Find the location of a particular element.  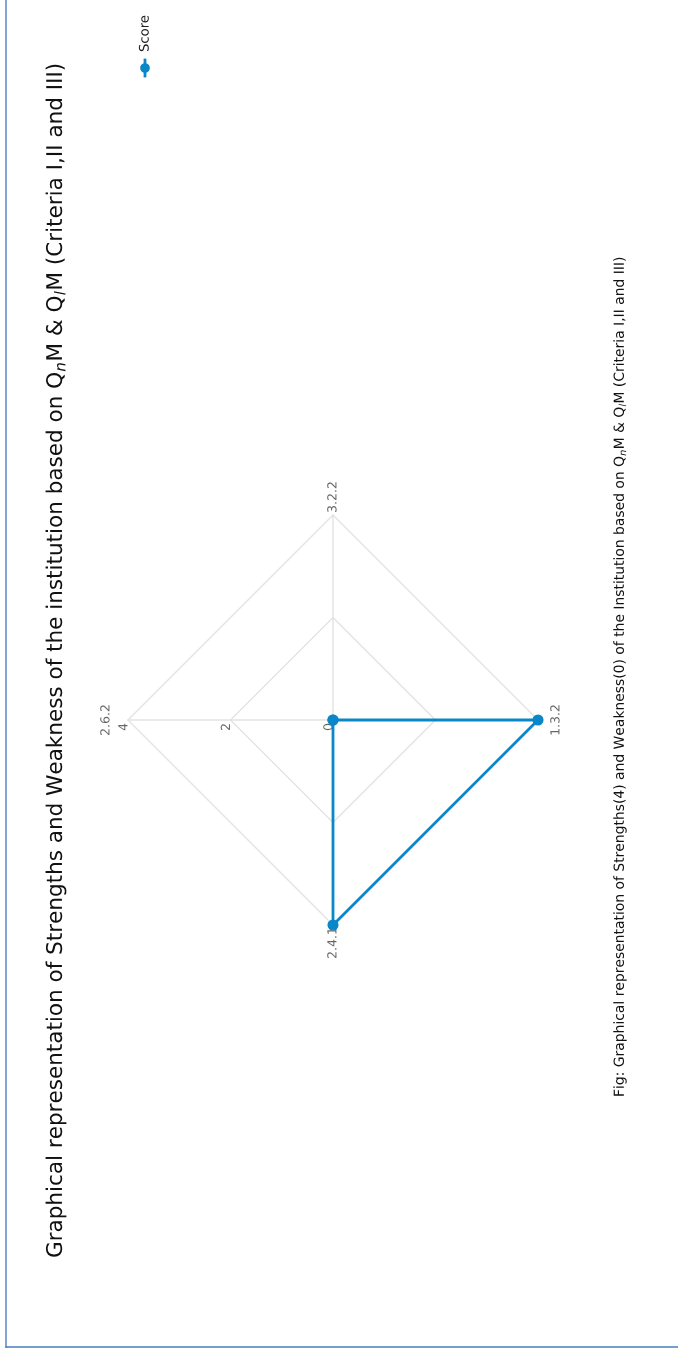

spoke-label: 2.6.2 is located at coordinates (105, 720).